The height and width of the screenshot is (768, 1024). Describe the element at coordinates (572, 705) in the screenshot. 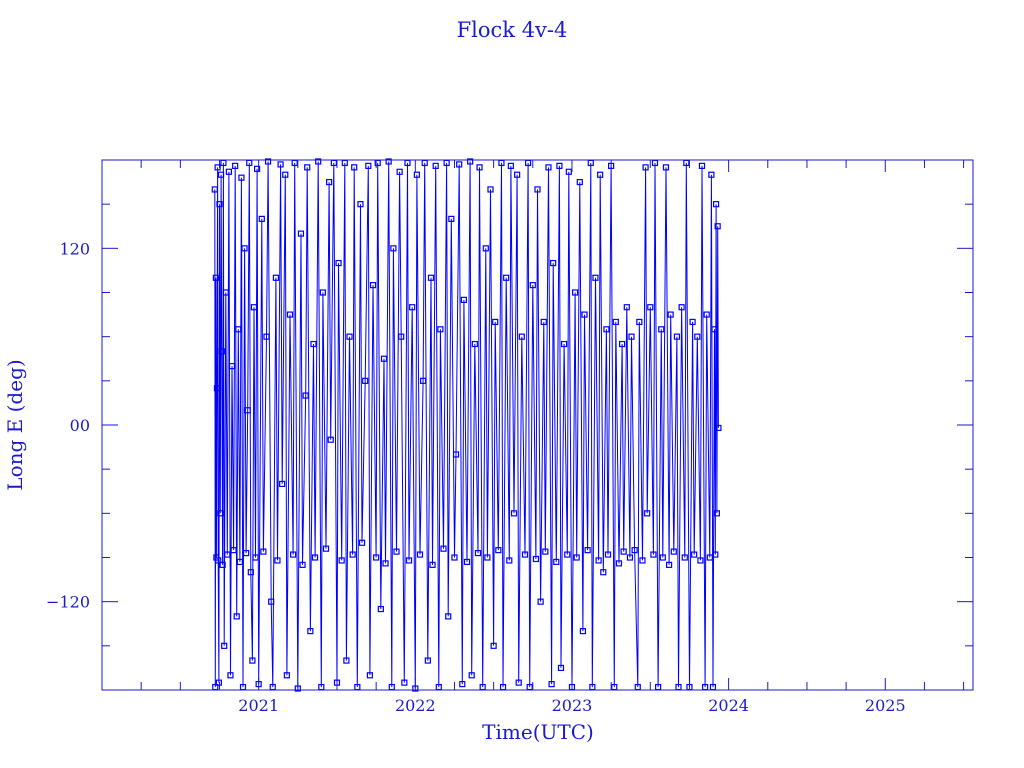

I see `x-tick-label: 2023` at that location.